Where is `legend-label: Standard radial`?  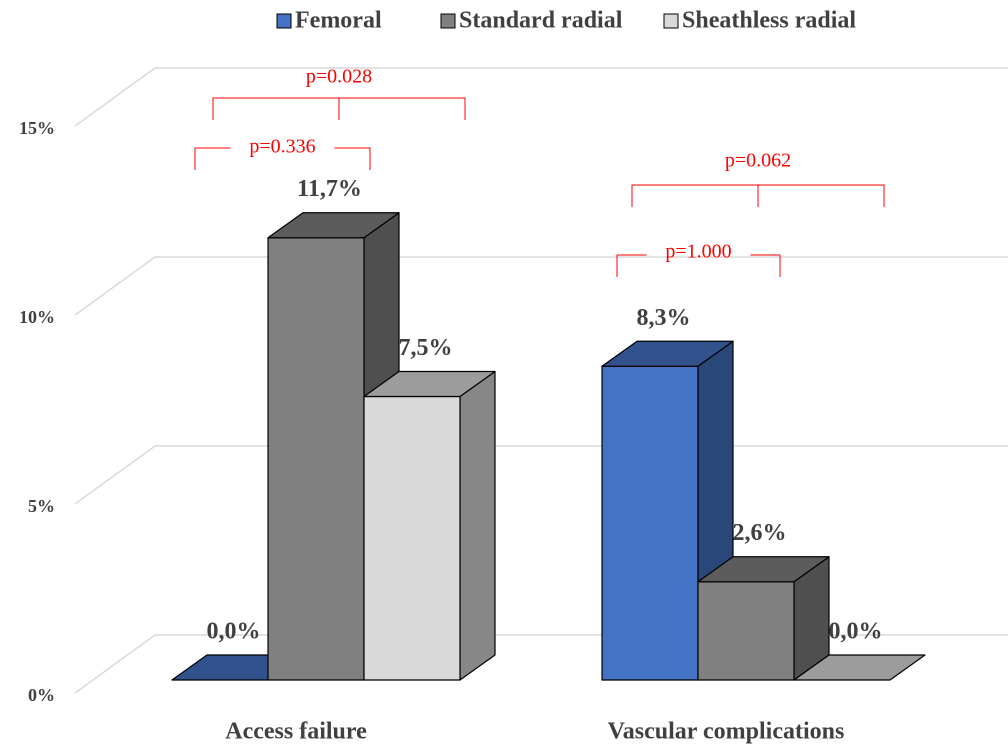 legend-label: Standard radial is located at coordinates (541, 21).